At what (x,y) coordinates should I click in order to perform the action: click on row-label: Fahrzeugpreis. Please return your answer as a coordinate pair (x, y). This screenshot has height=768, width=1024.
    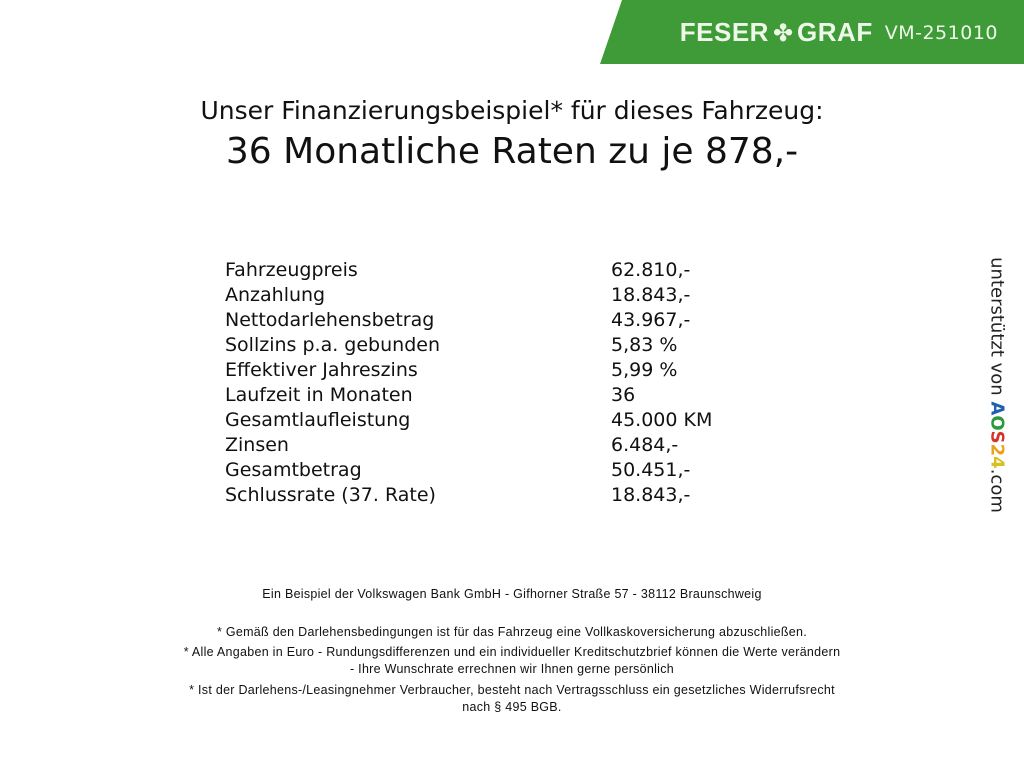
    Looking at the image, I should click on (291, 270).